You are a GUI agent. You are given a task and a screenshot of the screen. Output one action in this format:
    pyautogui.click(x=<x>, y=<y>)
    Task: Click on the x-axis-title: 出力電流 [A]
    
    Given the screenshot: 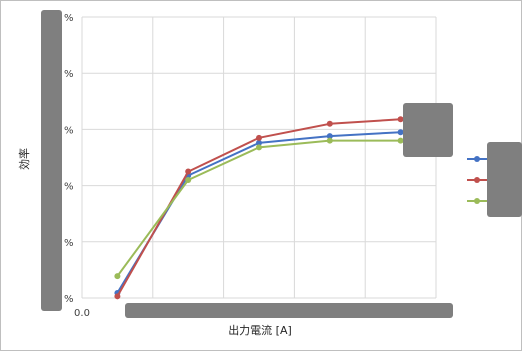 What is the action you would take?
    pyautogui.click(x=260, y=330)
    